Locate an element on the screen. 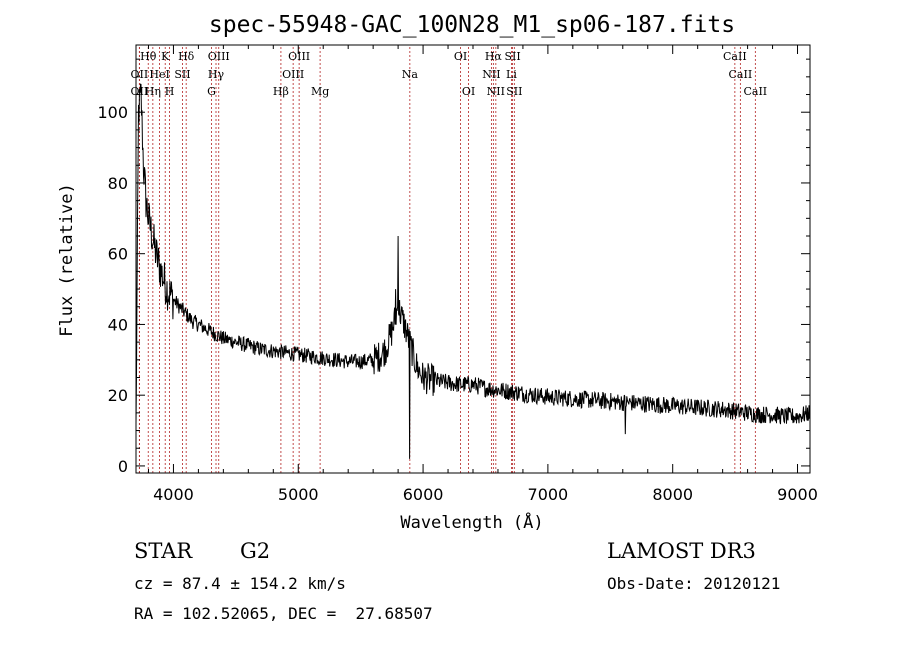 The image size is (900, 649). y-axis-label: Flux (relative) is located at coordinates (67, 260).